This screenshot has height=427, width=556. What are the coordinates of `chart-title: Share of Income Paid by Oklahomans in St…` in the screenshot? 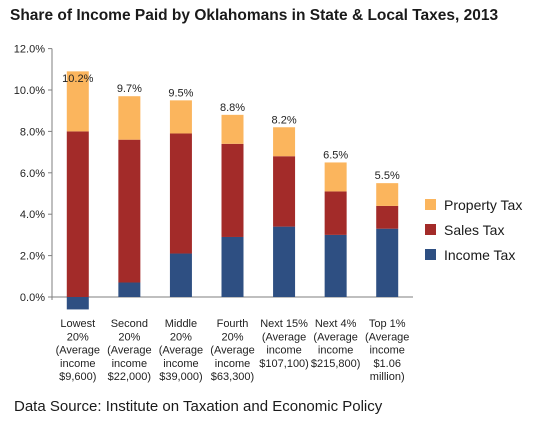 It's located at (254, 15).